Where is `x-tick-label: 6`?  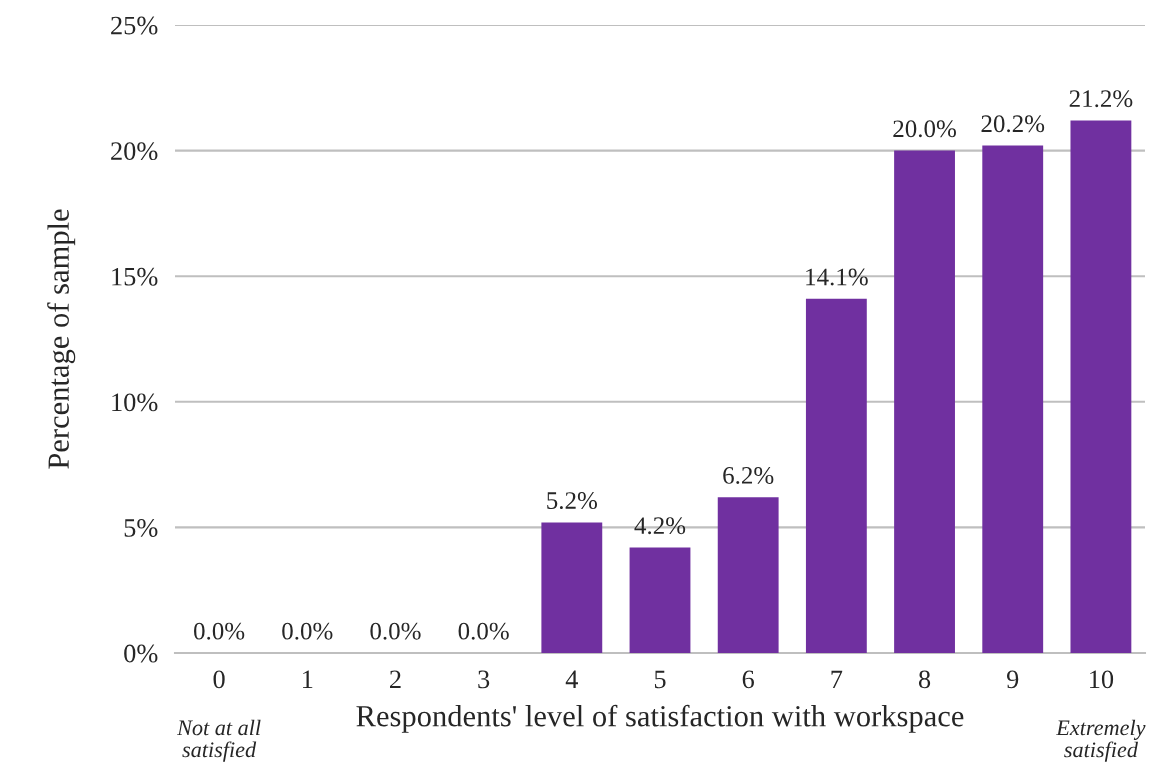
x-tick-label: 6 is located at coordinates (748, 679).